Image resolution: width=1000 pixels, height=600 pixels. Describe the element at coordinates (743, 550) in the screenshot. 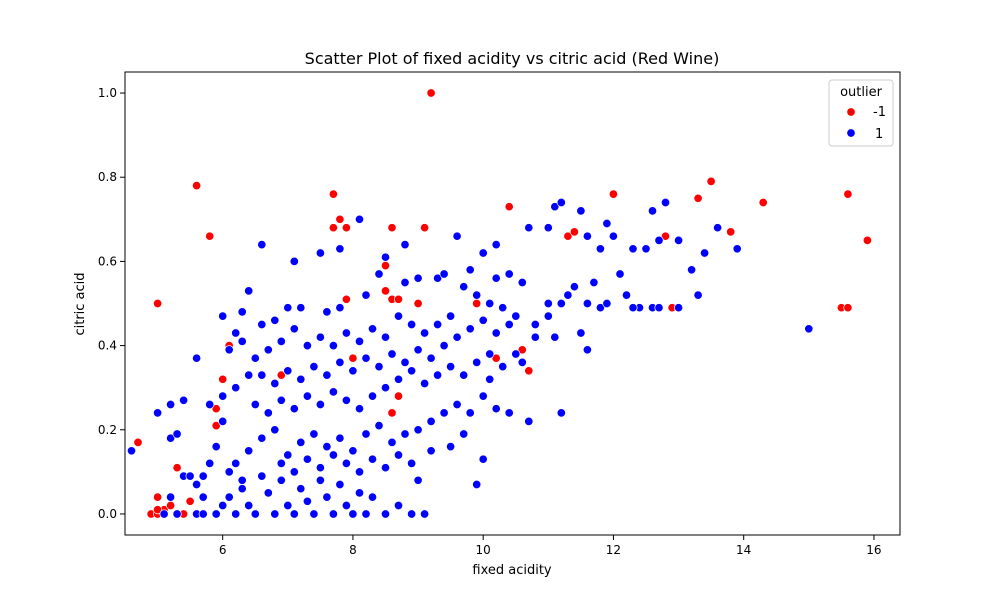

I see `x-tick-label: 14` at that location.